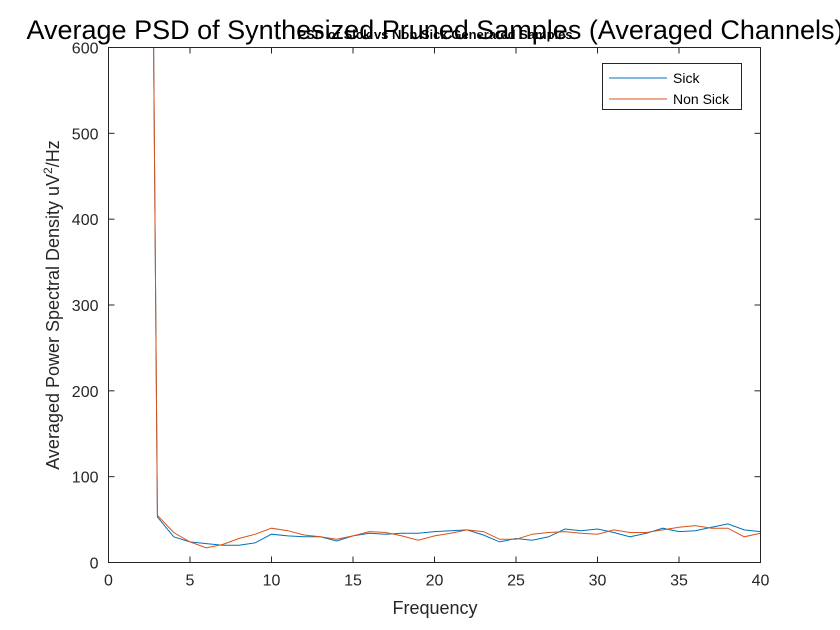 Image resolution: width=840 pixels, height=630 pixels. I want to click on legend-box, so click(672, 86).